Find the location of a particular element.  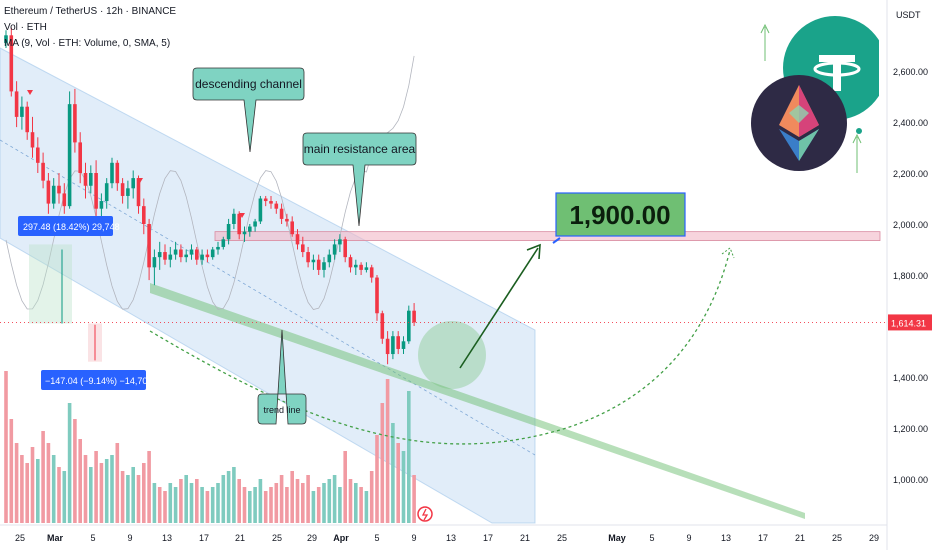

x-tick-label: 21 is located at coordinates (800, 538).